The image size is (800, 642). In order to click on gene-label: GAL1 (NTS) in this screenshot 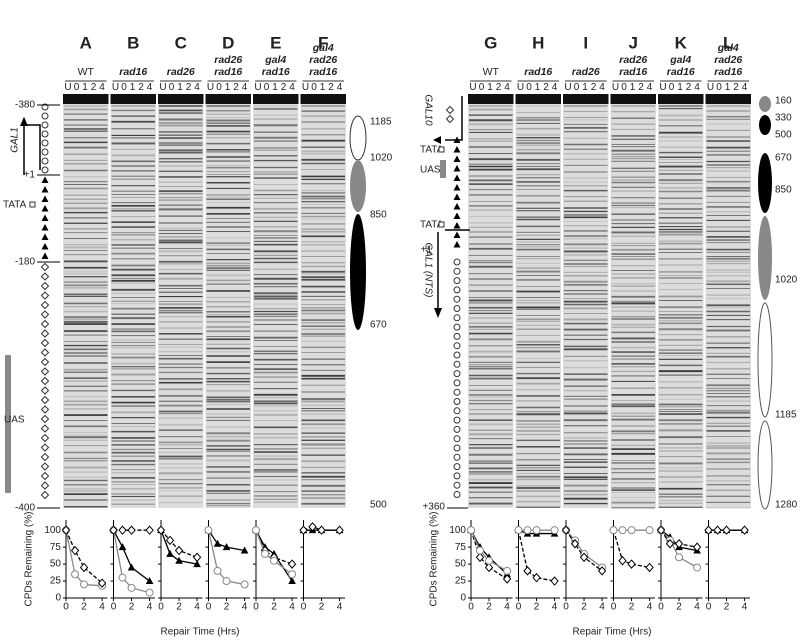, I will do `click(427, 269)`.